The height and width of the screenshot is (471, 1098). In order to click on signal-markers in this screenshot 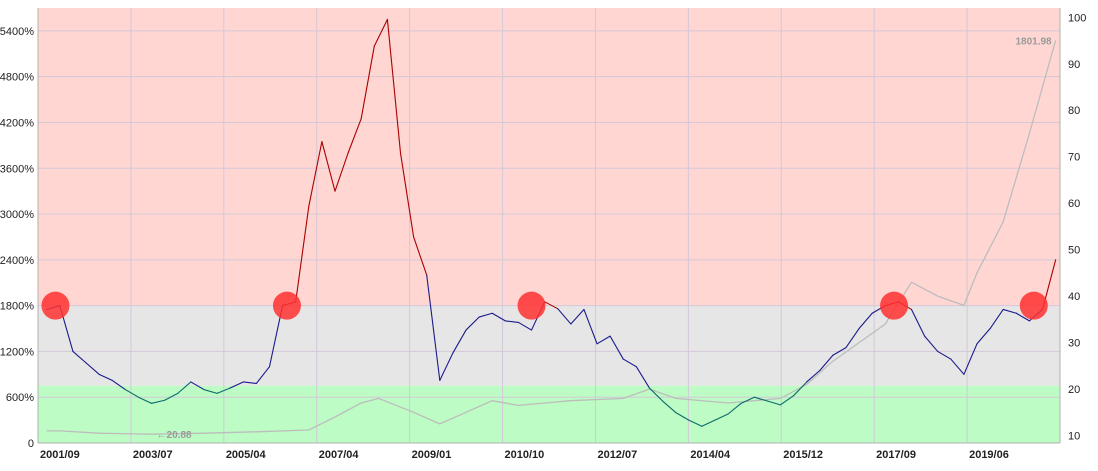, I will do `click(544, 305)`.